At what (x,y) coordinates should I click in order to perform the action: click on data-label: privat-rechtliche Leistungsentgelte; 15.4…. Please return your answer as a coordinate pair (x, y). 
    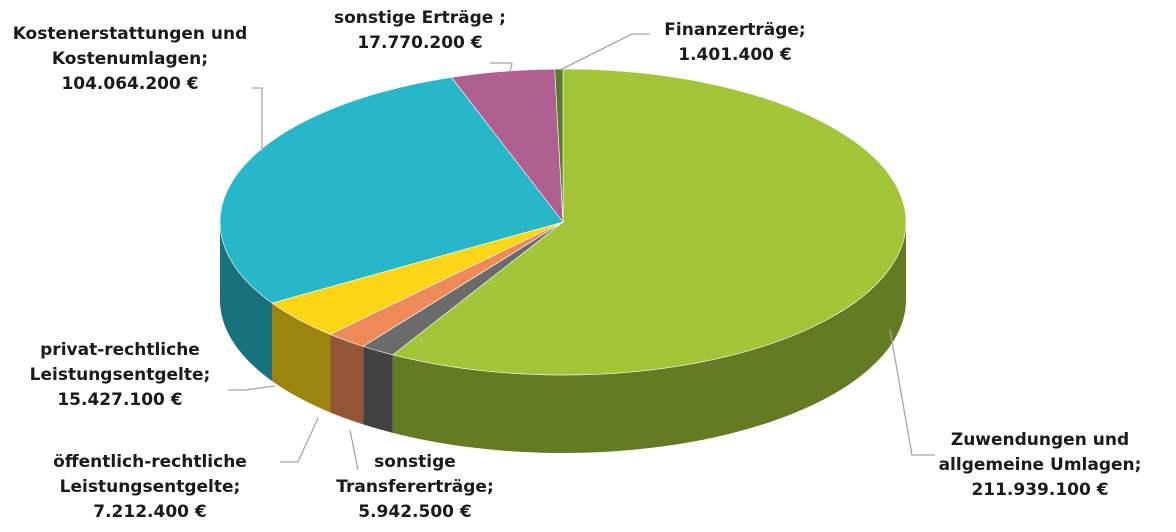
    Looking at the image, I should click on (120, 375).